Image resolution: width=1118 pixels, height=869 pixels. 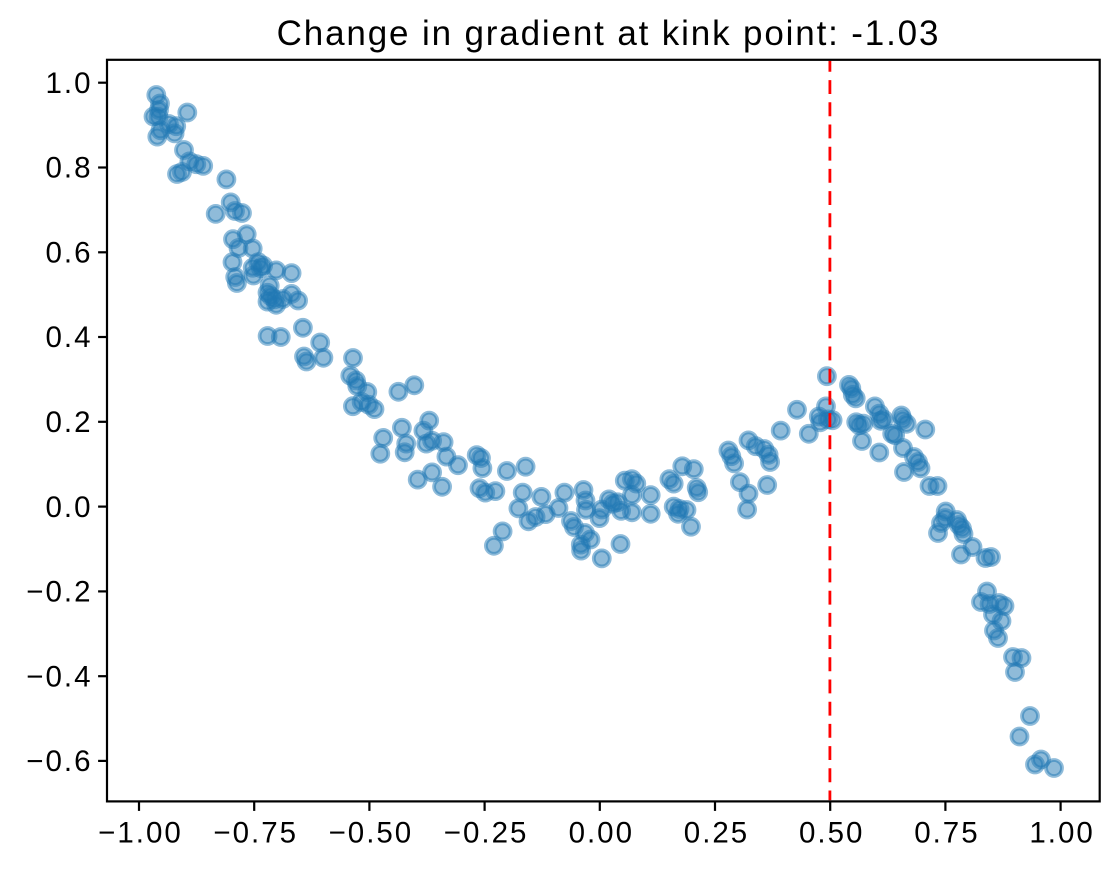 What do you see at coordinates (1061, 833) in the screenshot?
I see `svg-text: 1.00` at bounding box center [1061, 833].